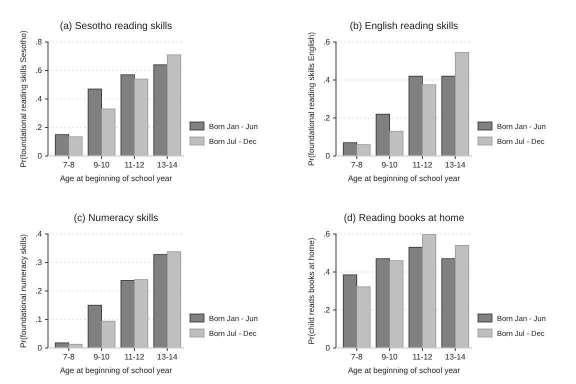 This screenshot has height=384, width=576. I want to click on y-axis-title: Pr(child reads books at home), so click(311, 290).